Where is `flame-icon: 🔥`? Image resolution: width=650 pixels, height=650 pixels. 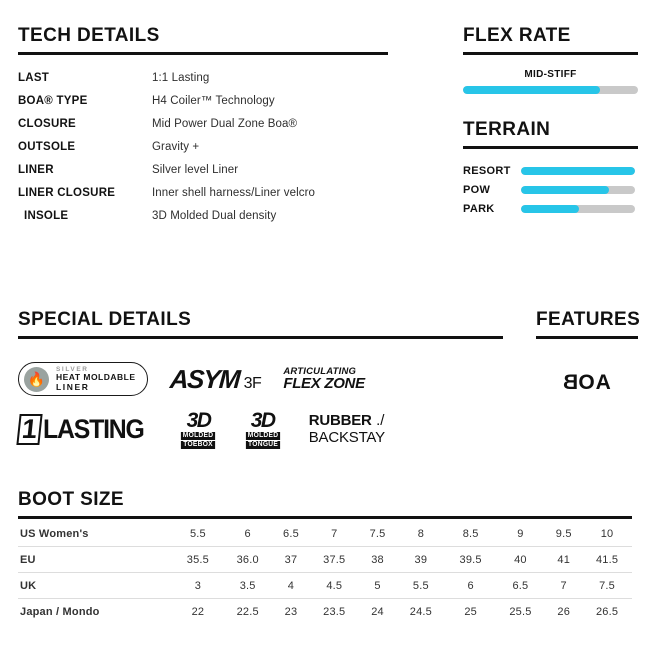 flame-icon: 🔥 is located at coordinates (36, 379).